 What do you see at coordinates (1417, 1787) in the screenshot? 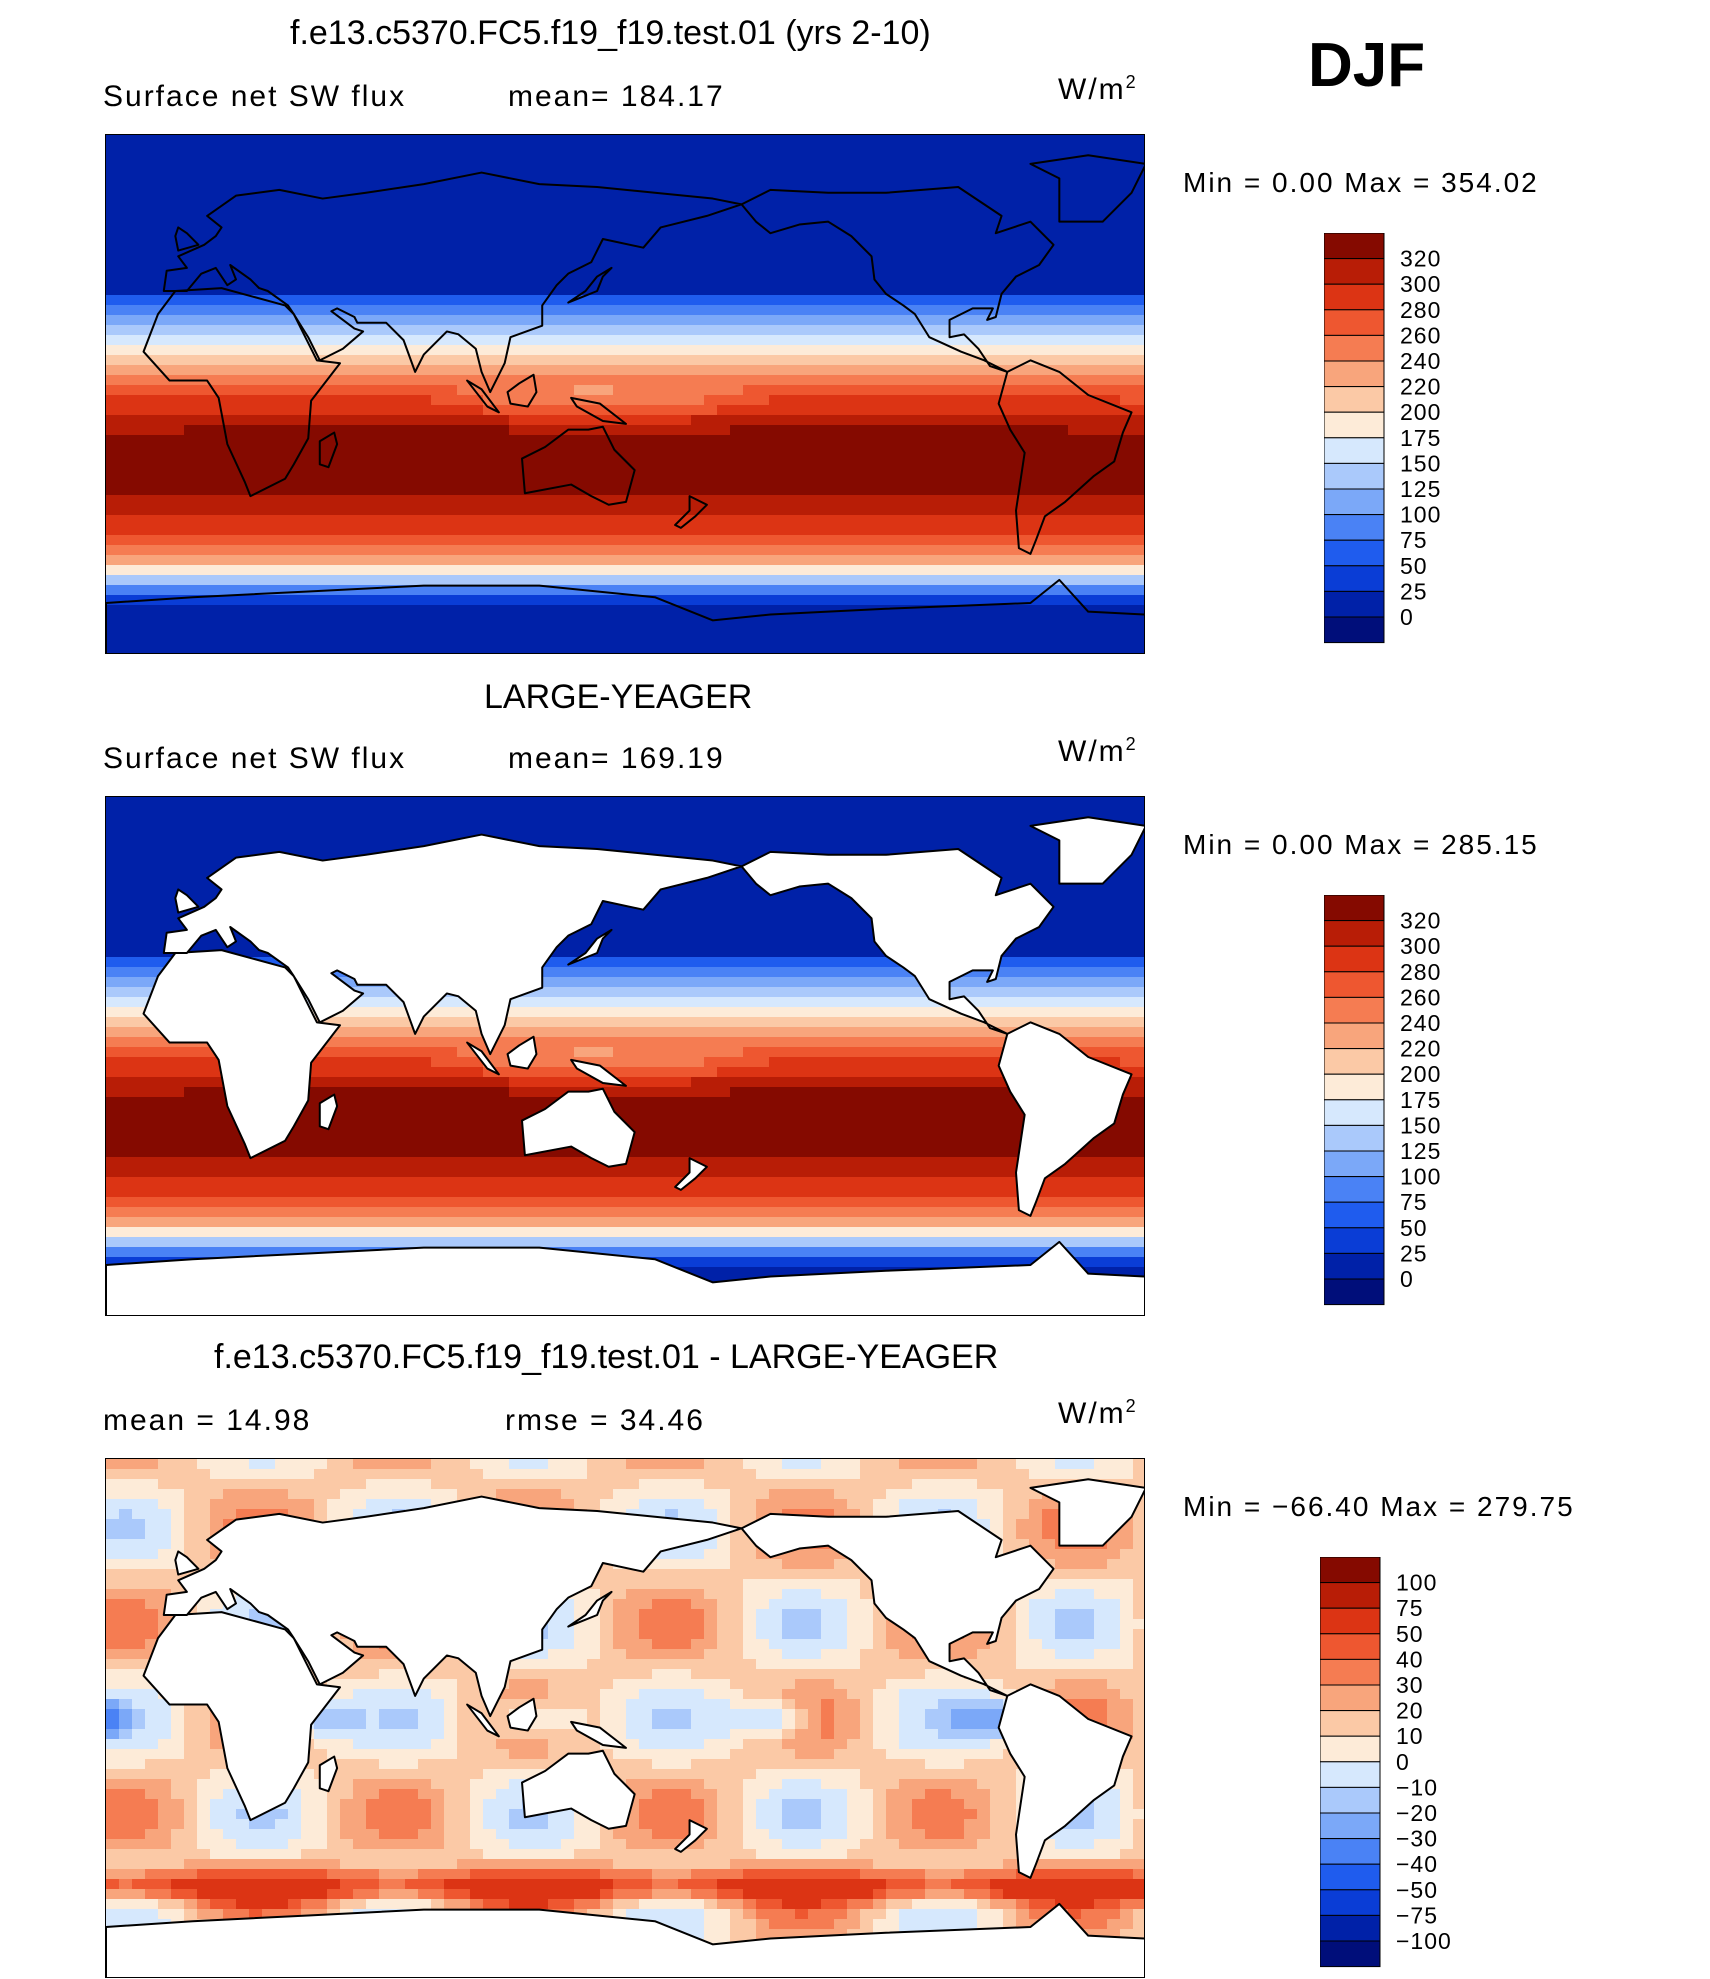
I see `colorbar-tick-label: −10` at bounding box center [1417, 1787].